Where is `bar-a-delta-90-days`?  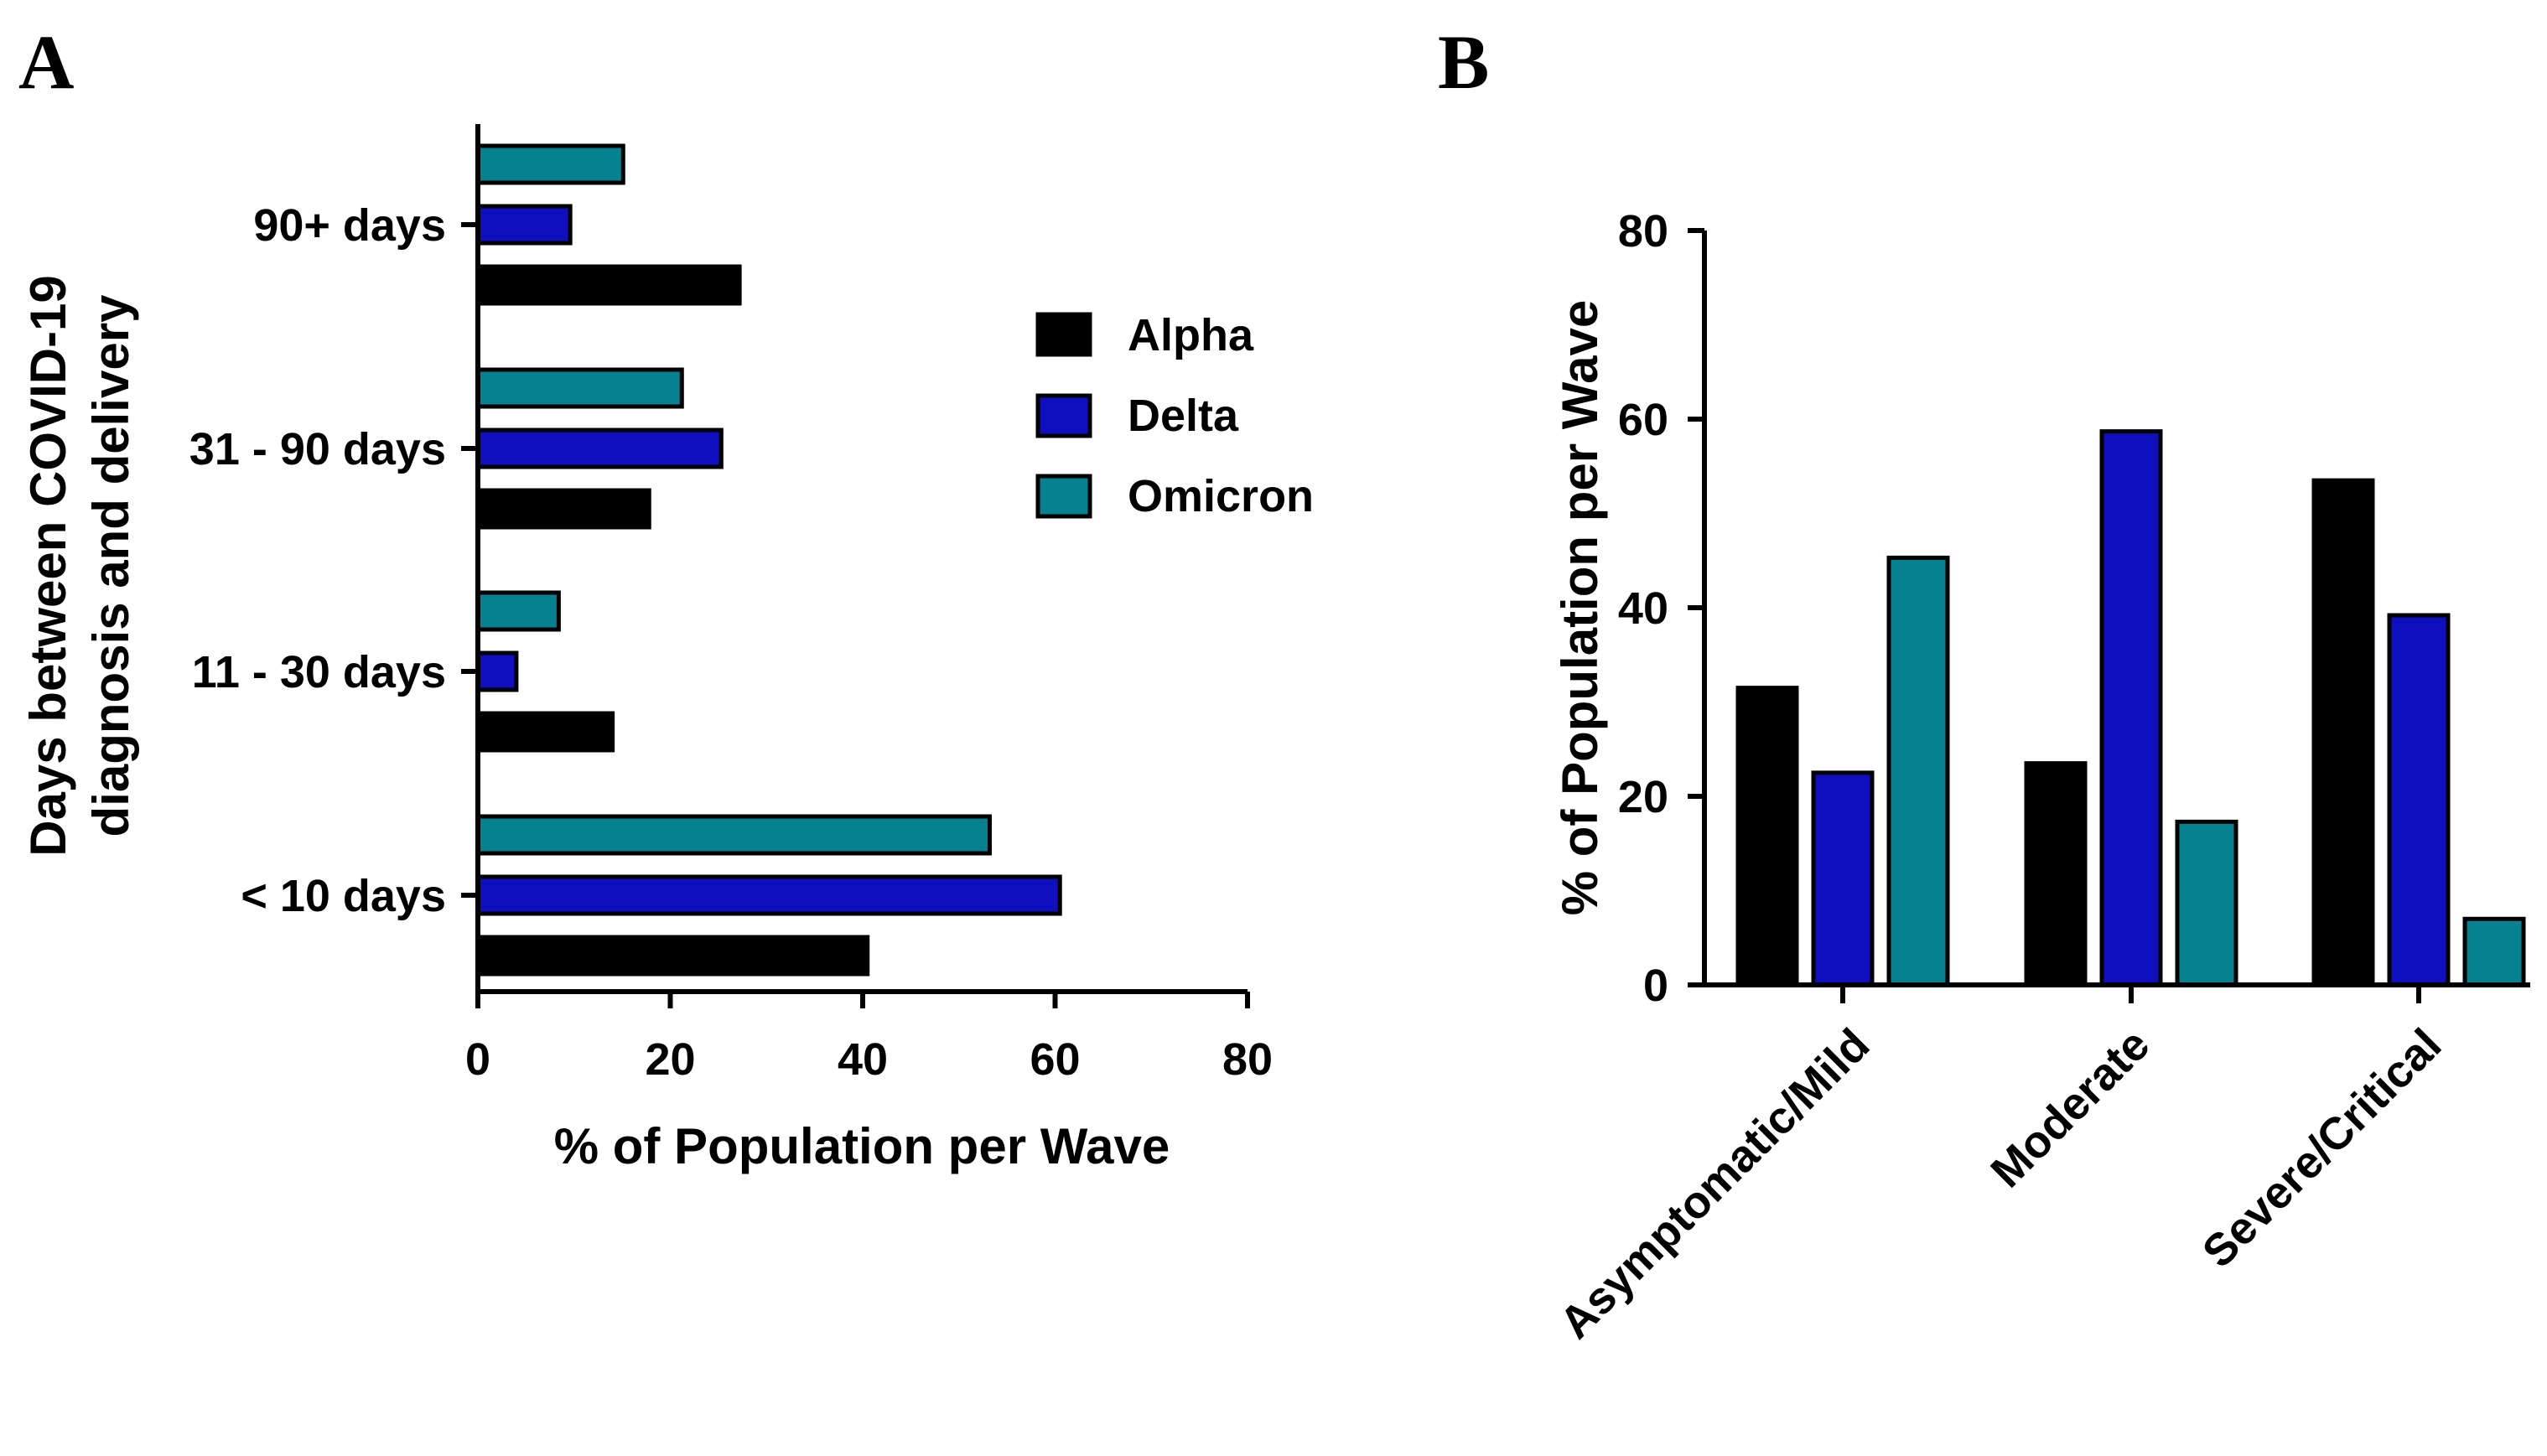 bar-a-delta-90-days is located at coordinates (524, 225).